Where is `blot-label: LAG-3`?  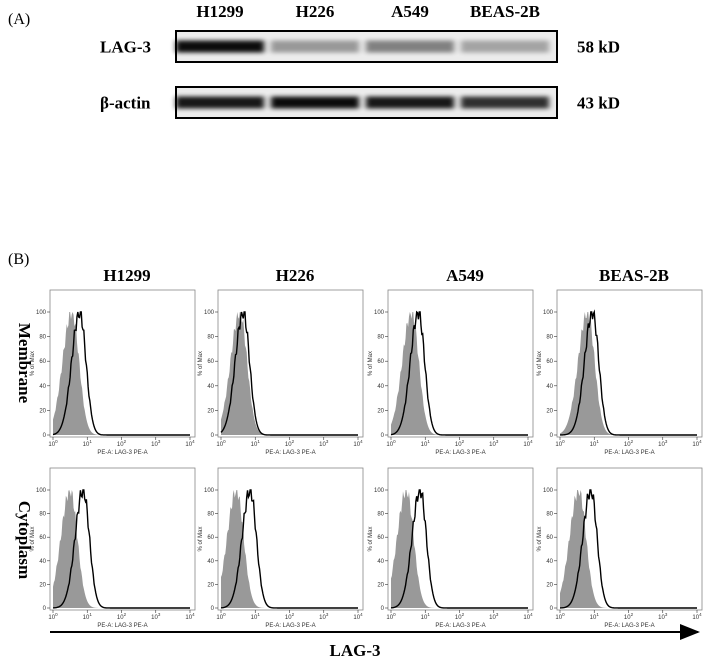
blot-label: LAG-3 is located at coordinates (125, 47).